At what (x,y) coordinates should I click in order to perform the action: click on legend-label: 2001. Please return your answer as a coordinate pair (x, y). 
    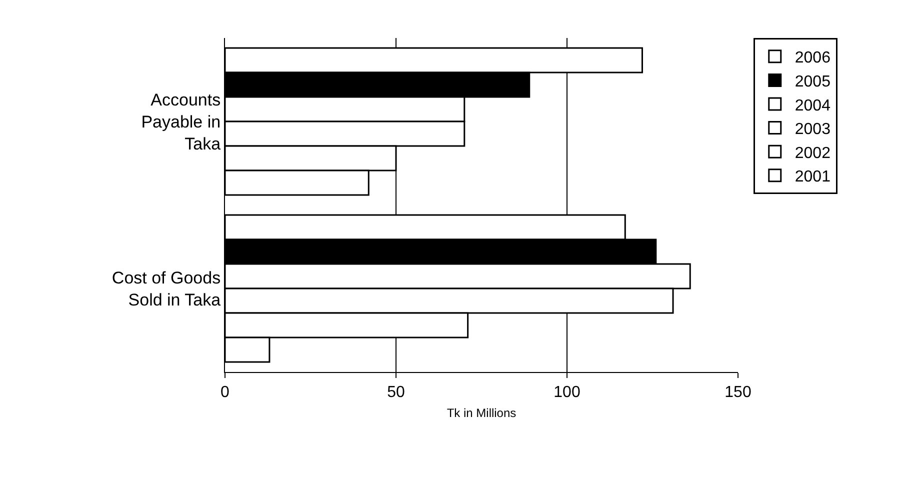
    Looking at the image, I should click on (812, 177).